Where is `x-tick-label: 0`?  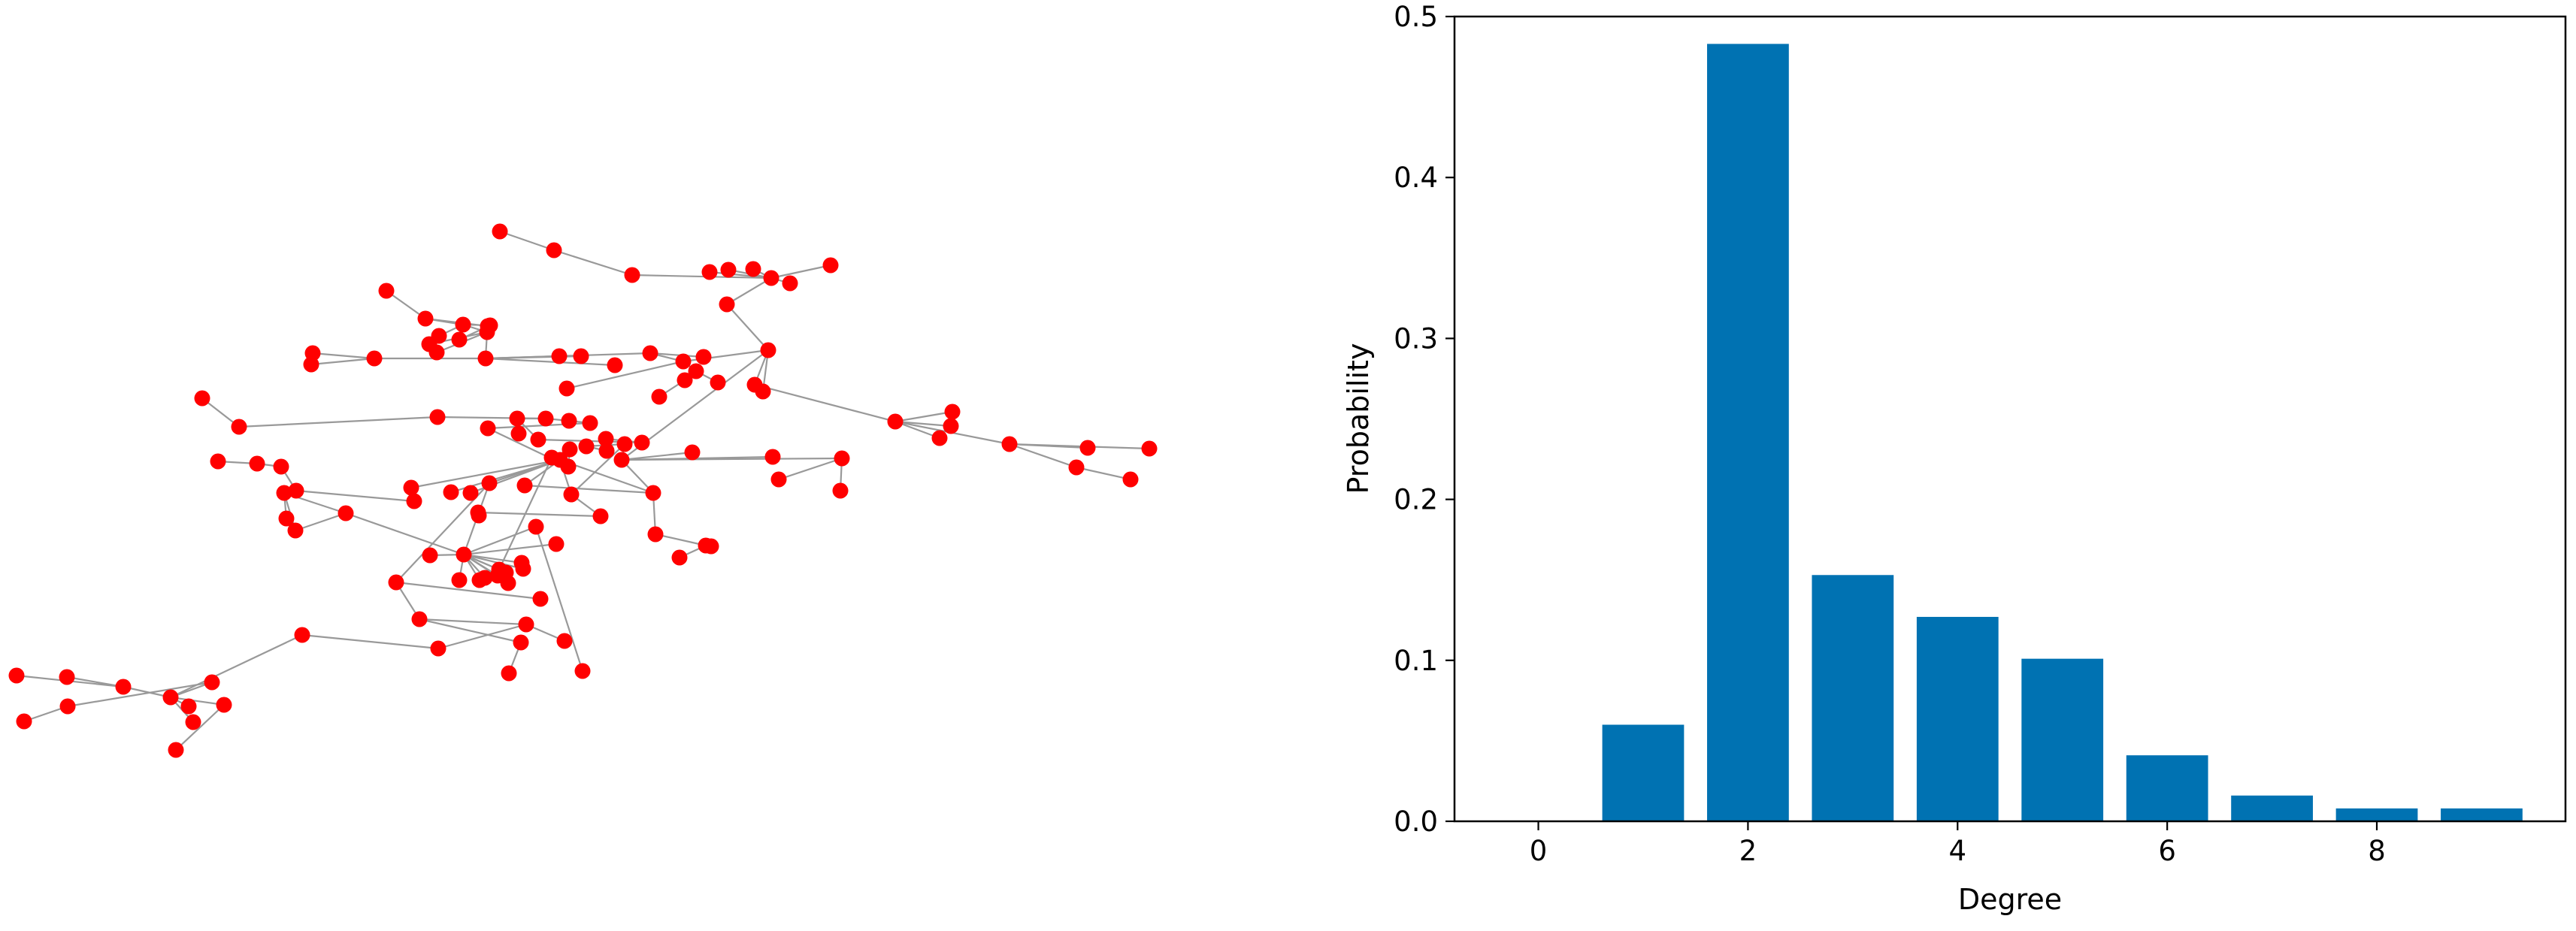
x-tick-label: 0 is located at coordinates (1539, 851).